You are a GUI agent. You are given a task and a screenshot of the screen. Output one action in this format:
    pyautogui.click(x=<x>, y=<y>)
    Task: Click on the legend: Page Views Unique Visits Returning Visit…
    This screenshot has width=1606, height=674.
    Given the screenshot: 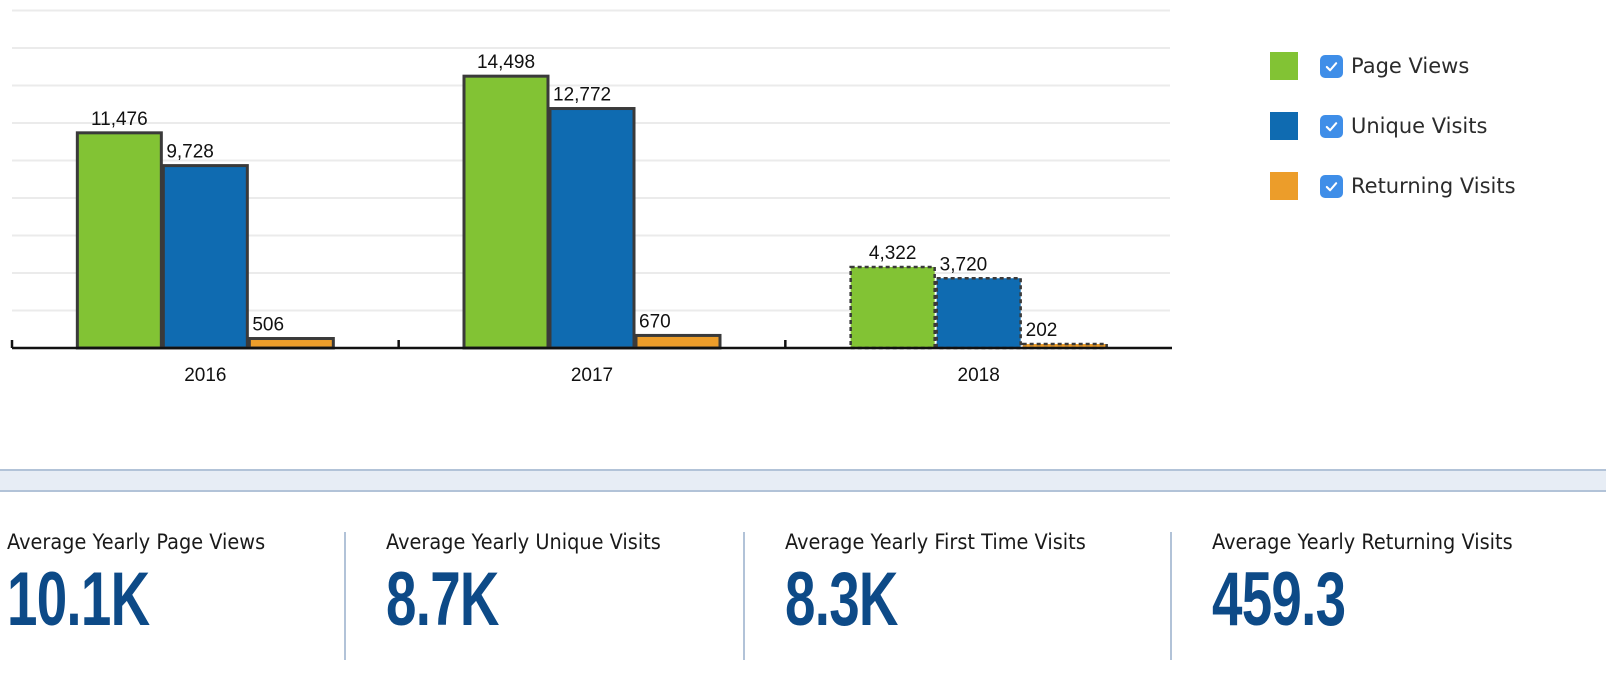 What is the action you would take?
    pyautogui.click(x=1393, y=142)
    